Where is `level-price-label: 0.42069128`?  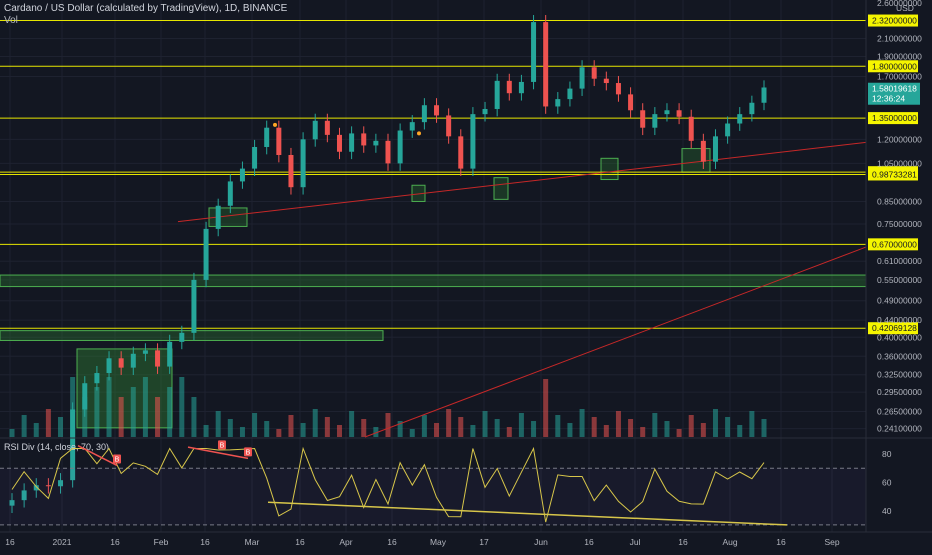 level-price-label: 0.42069128 is located at coordinates (894, 328).